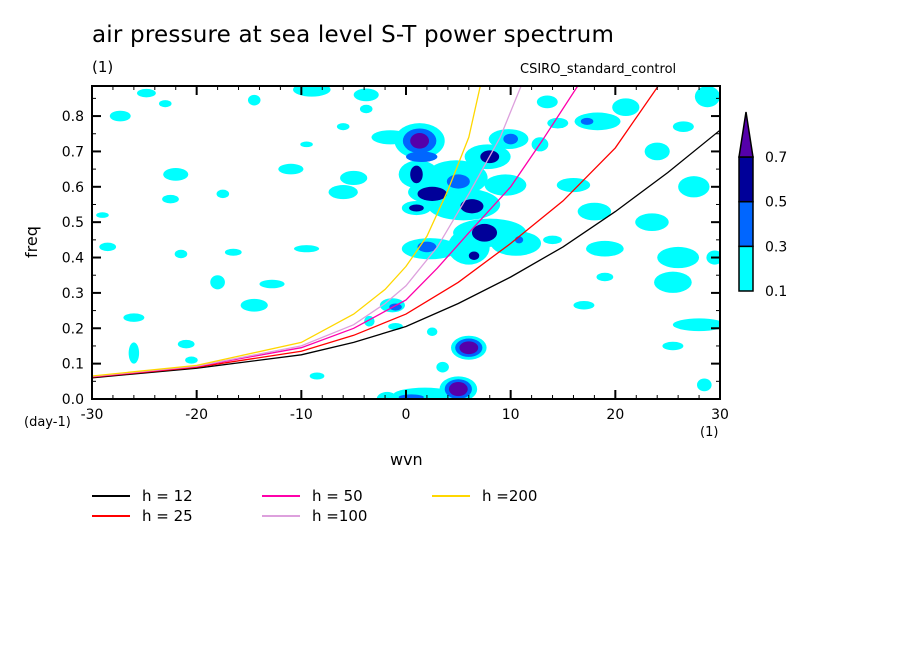  What do you see at coordinates (720, 415) in the screenshot?
I see `x-tick-label: 30` at bounding box center [720, 415].